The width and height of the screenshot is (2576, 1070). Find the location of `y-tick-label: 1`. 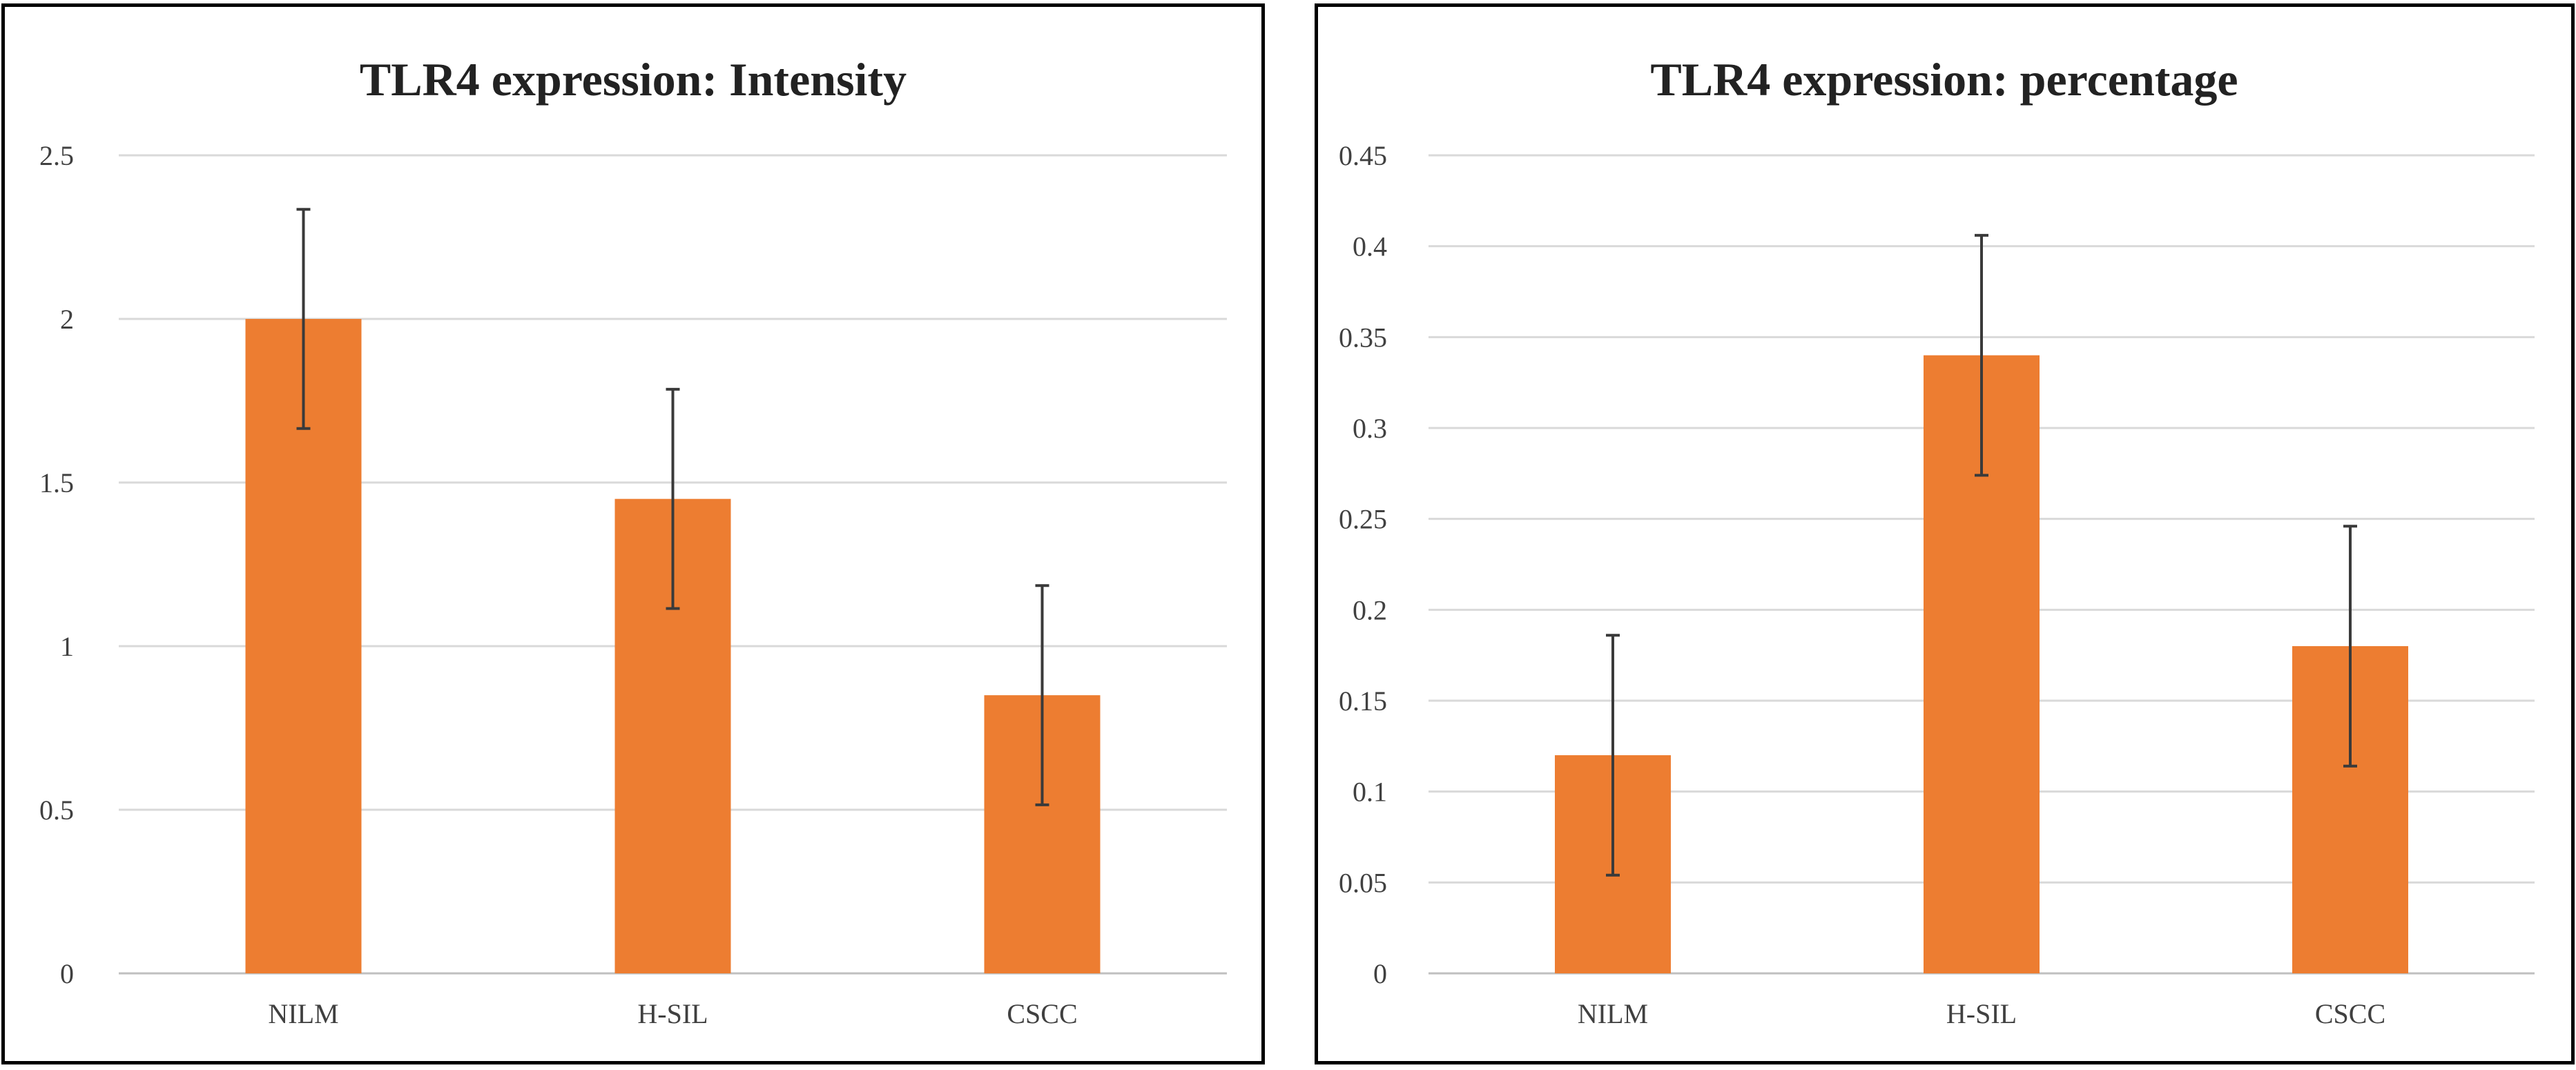

y-tick-label: 1 is located at coordinates (67, 646).